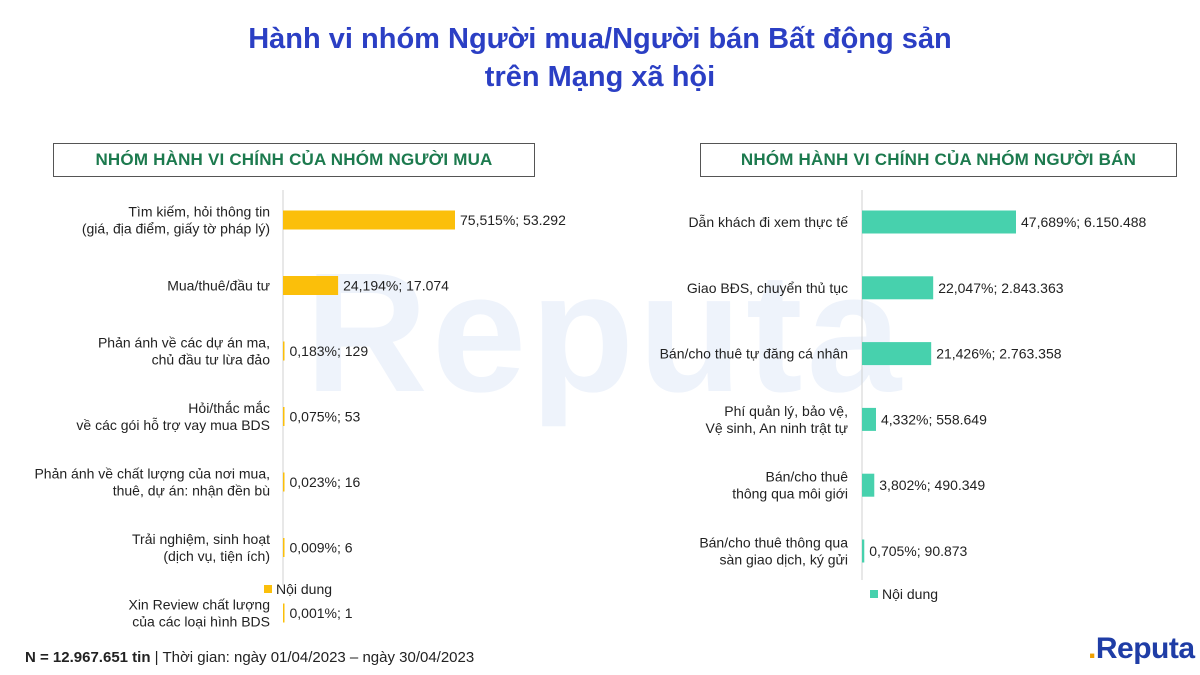  What do you see at coordinates (600, 77) in the screenshot?
I see `title-line-2: trên Mạng xã hội` at bounding box center [600, 77].